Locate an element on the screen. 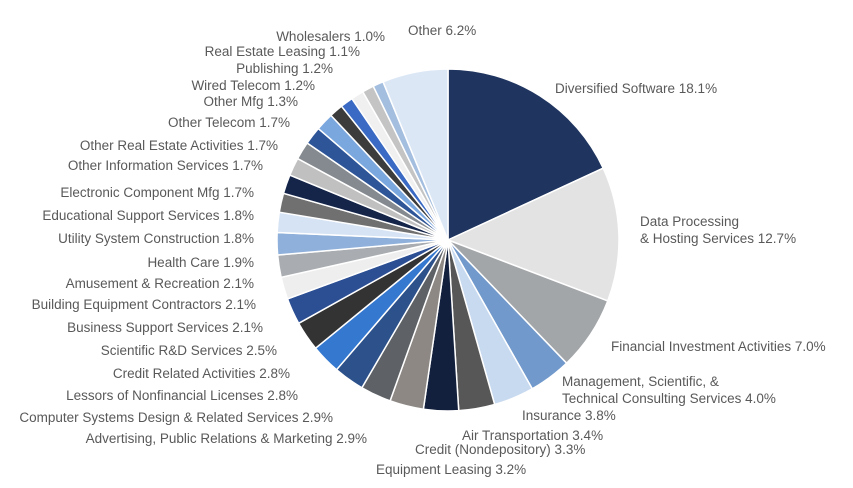  slice-label: Insurance 3.8% is located at coordinates (569, 415).